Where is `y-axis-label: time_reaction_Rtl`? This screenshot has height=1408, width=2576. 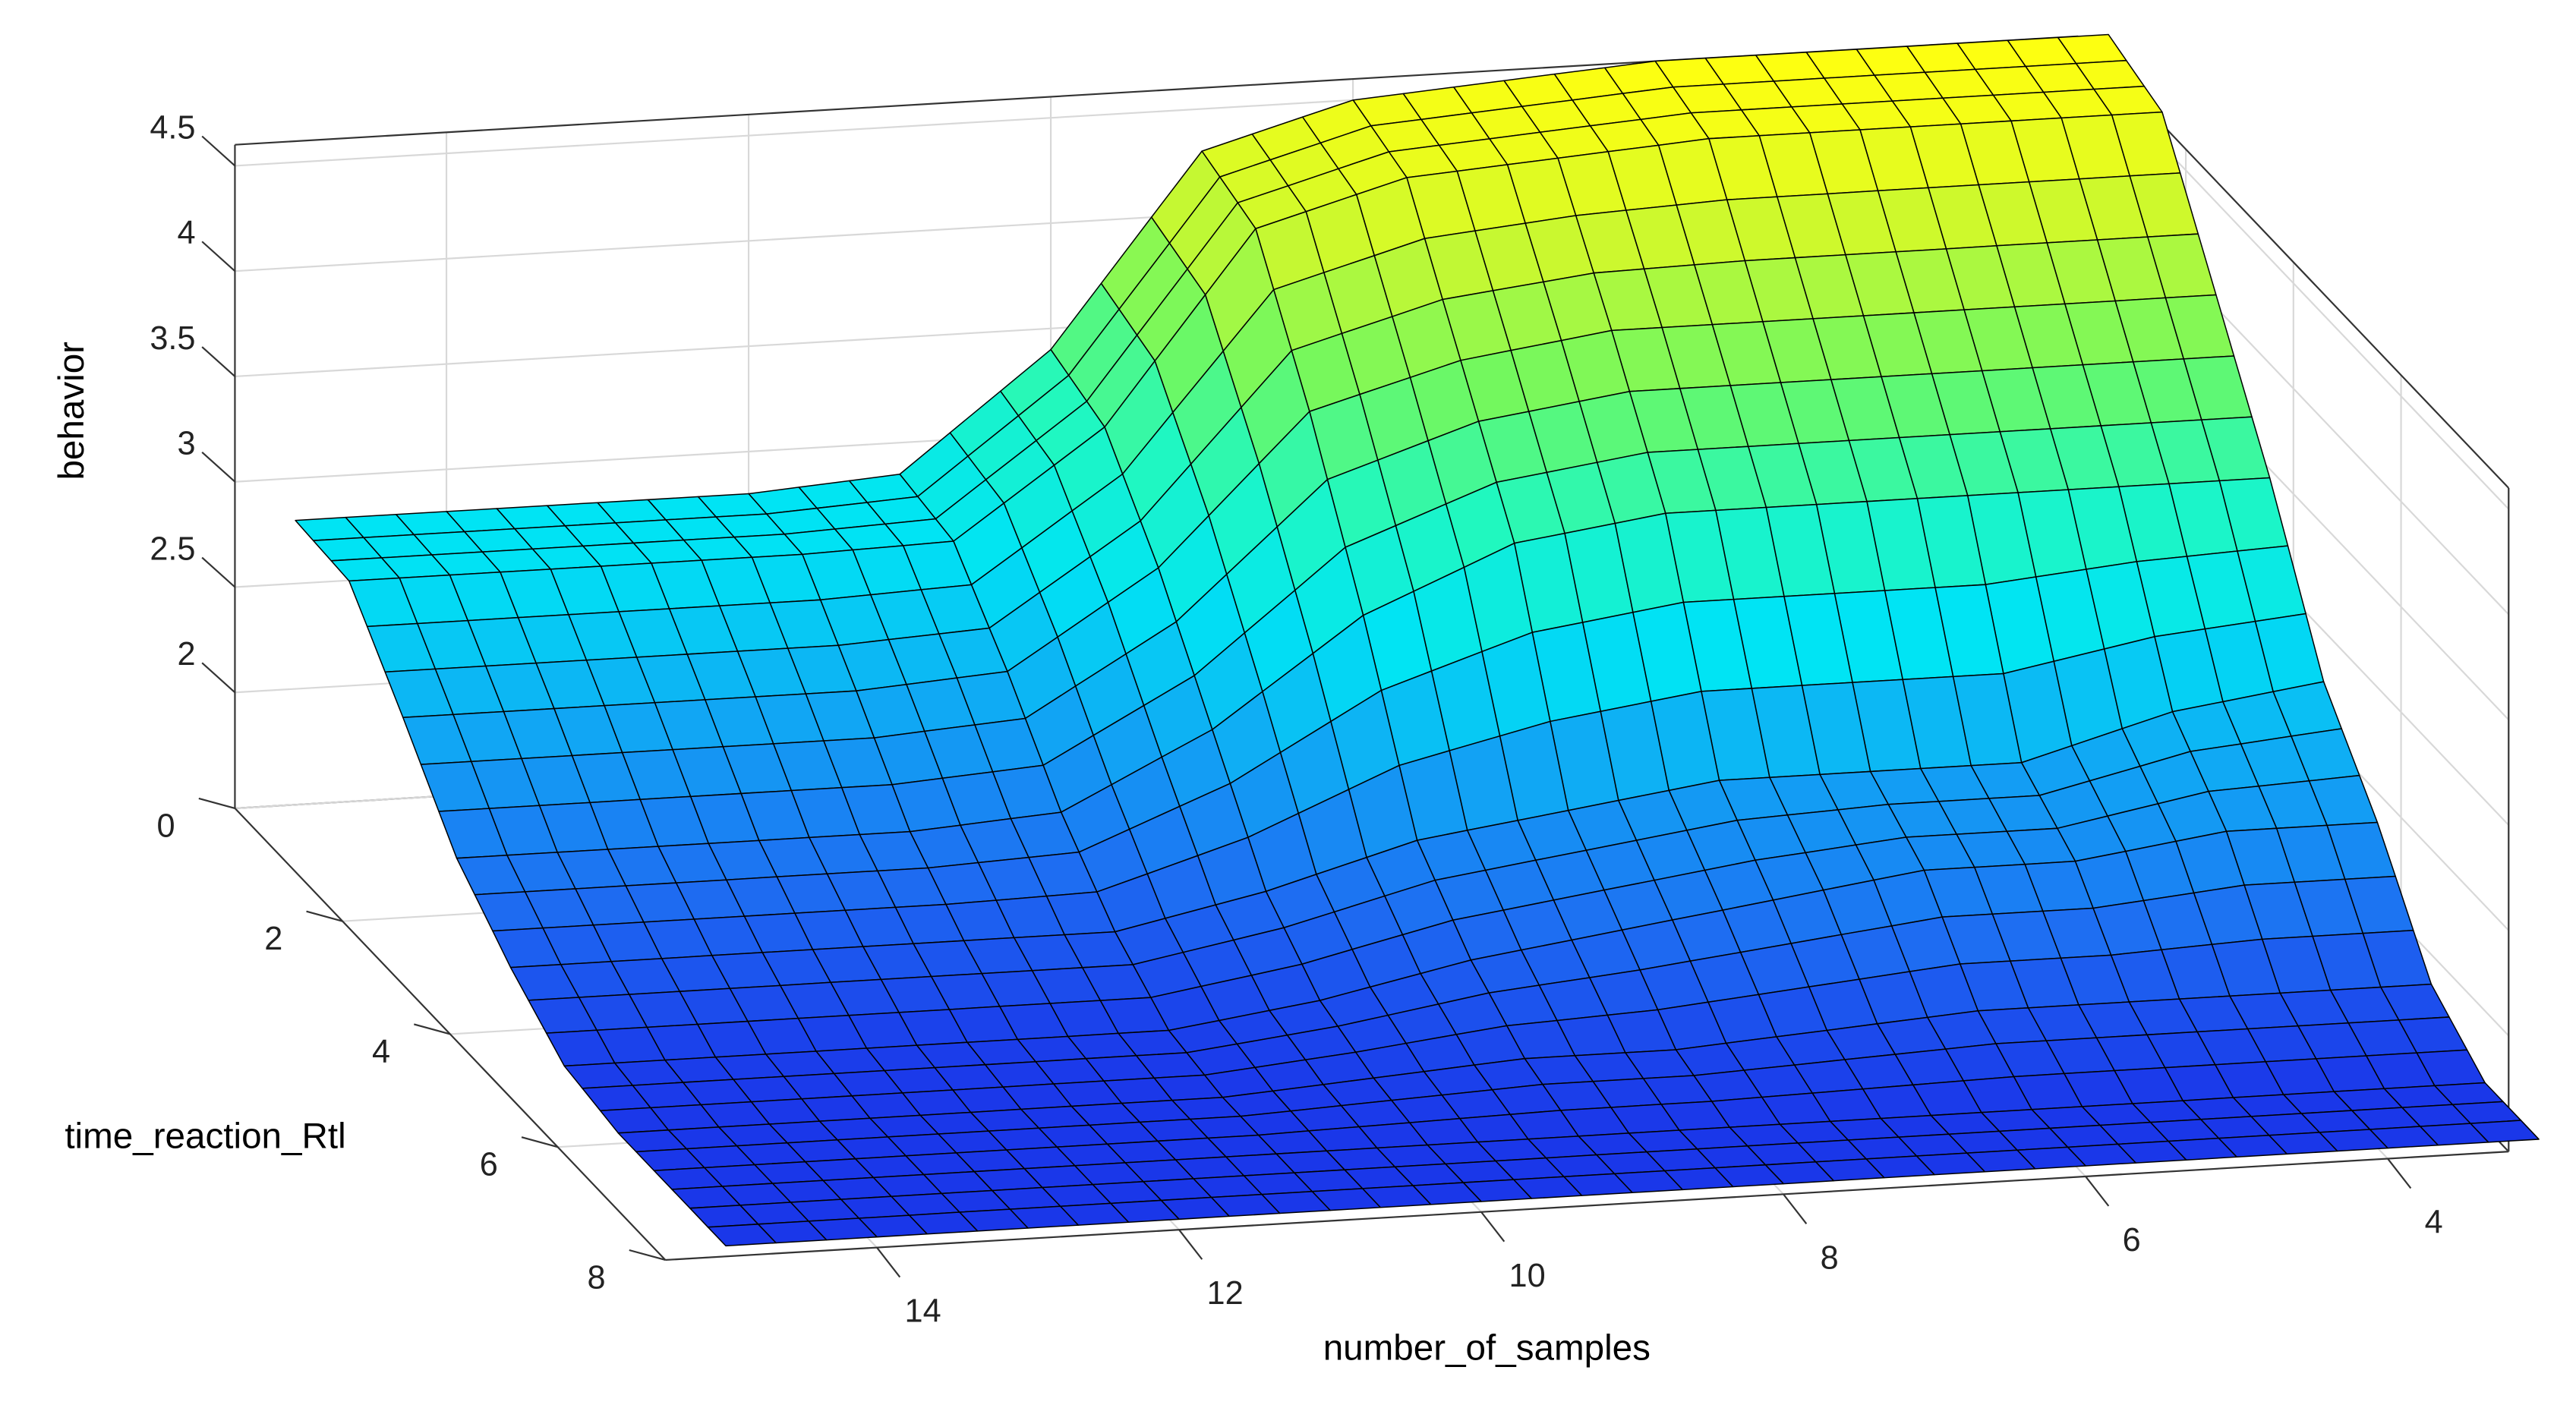
y-axis-label: time_reaction_Rtl is located at coordinates (205, 1136).